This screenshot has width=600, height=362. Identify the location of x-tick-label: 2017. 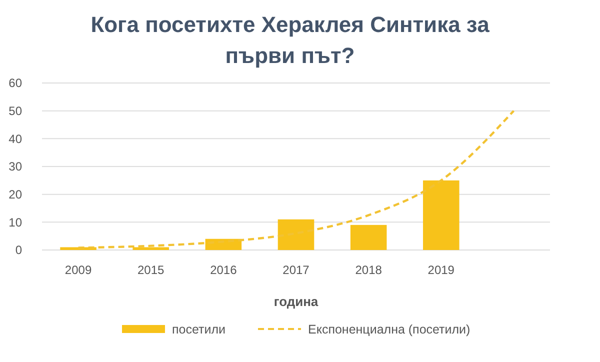
(296, 270).